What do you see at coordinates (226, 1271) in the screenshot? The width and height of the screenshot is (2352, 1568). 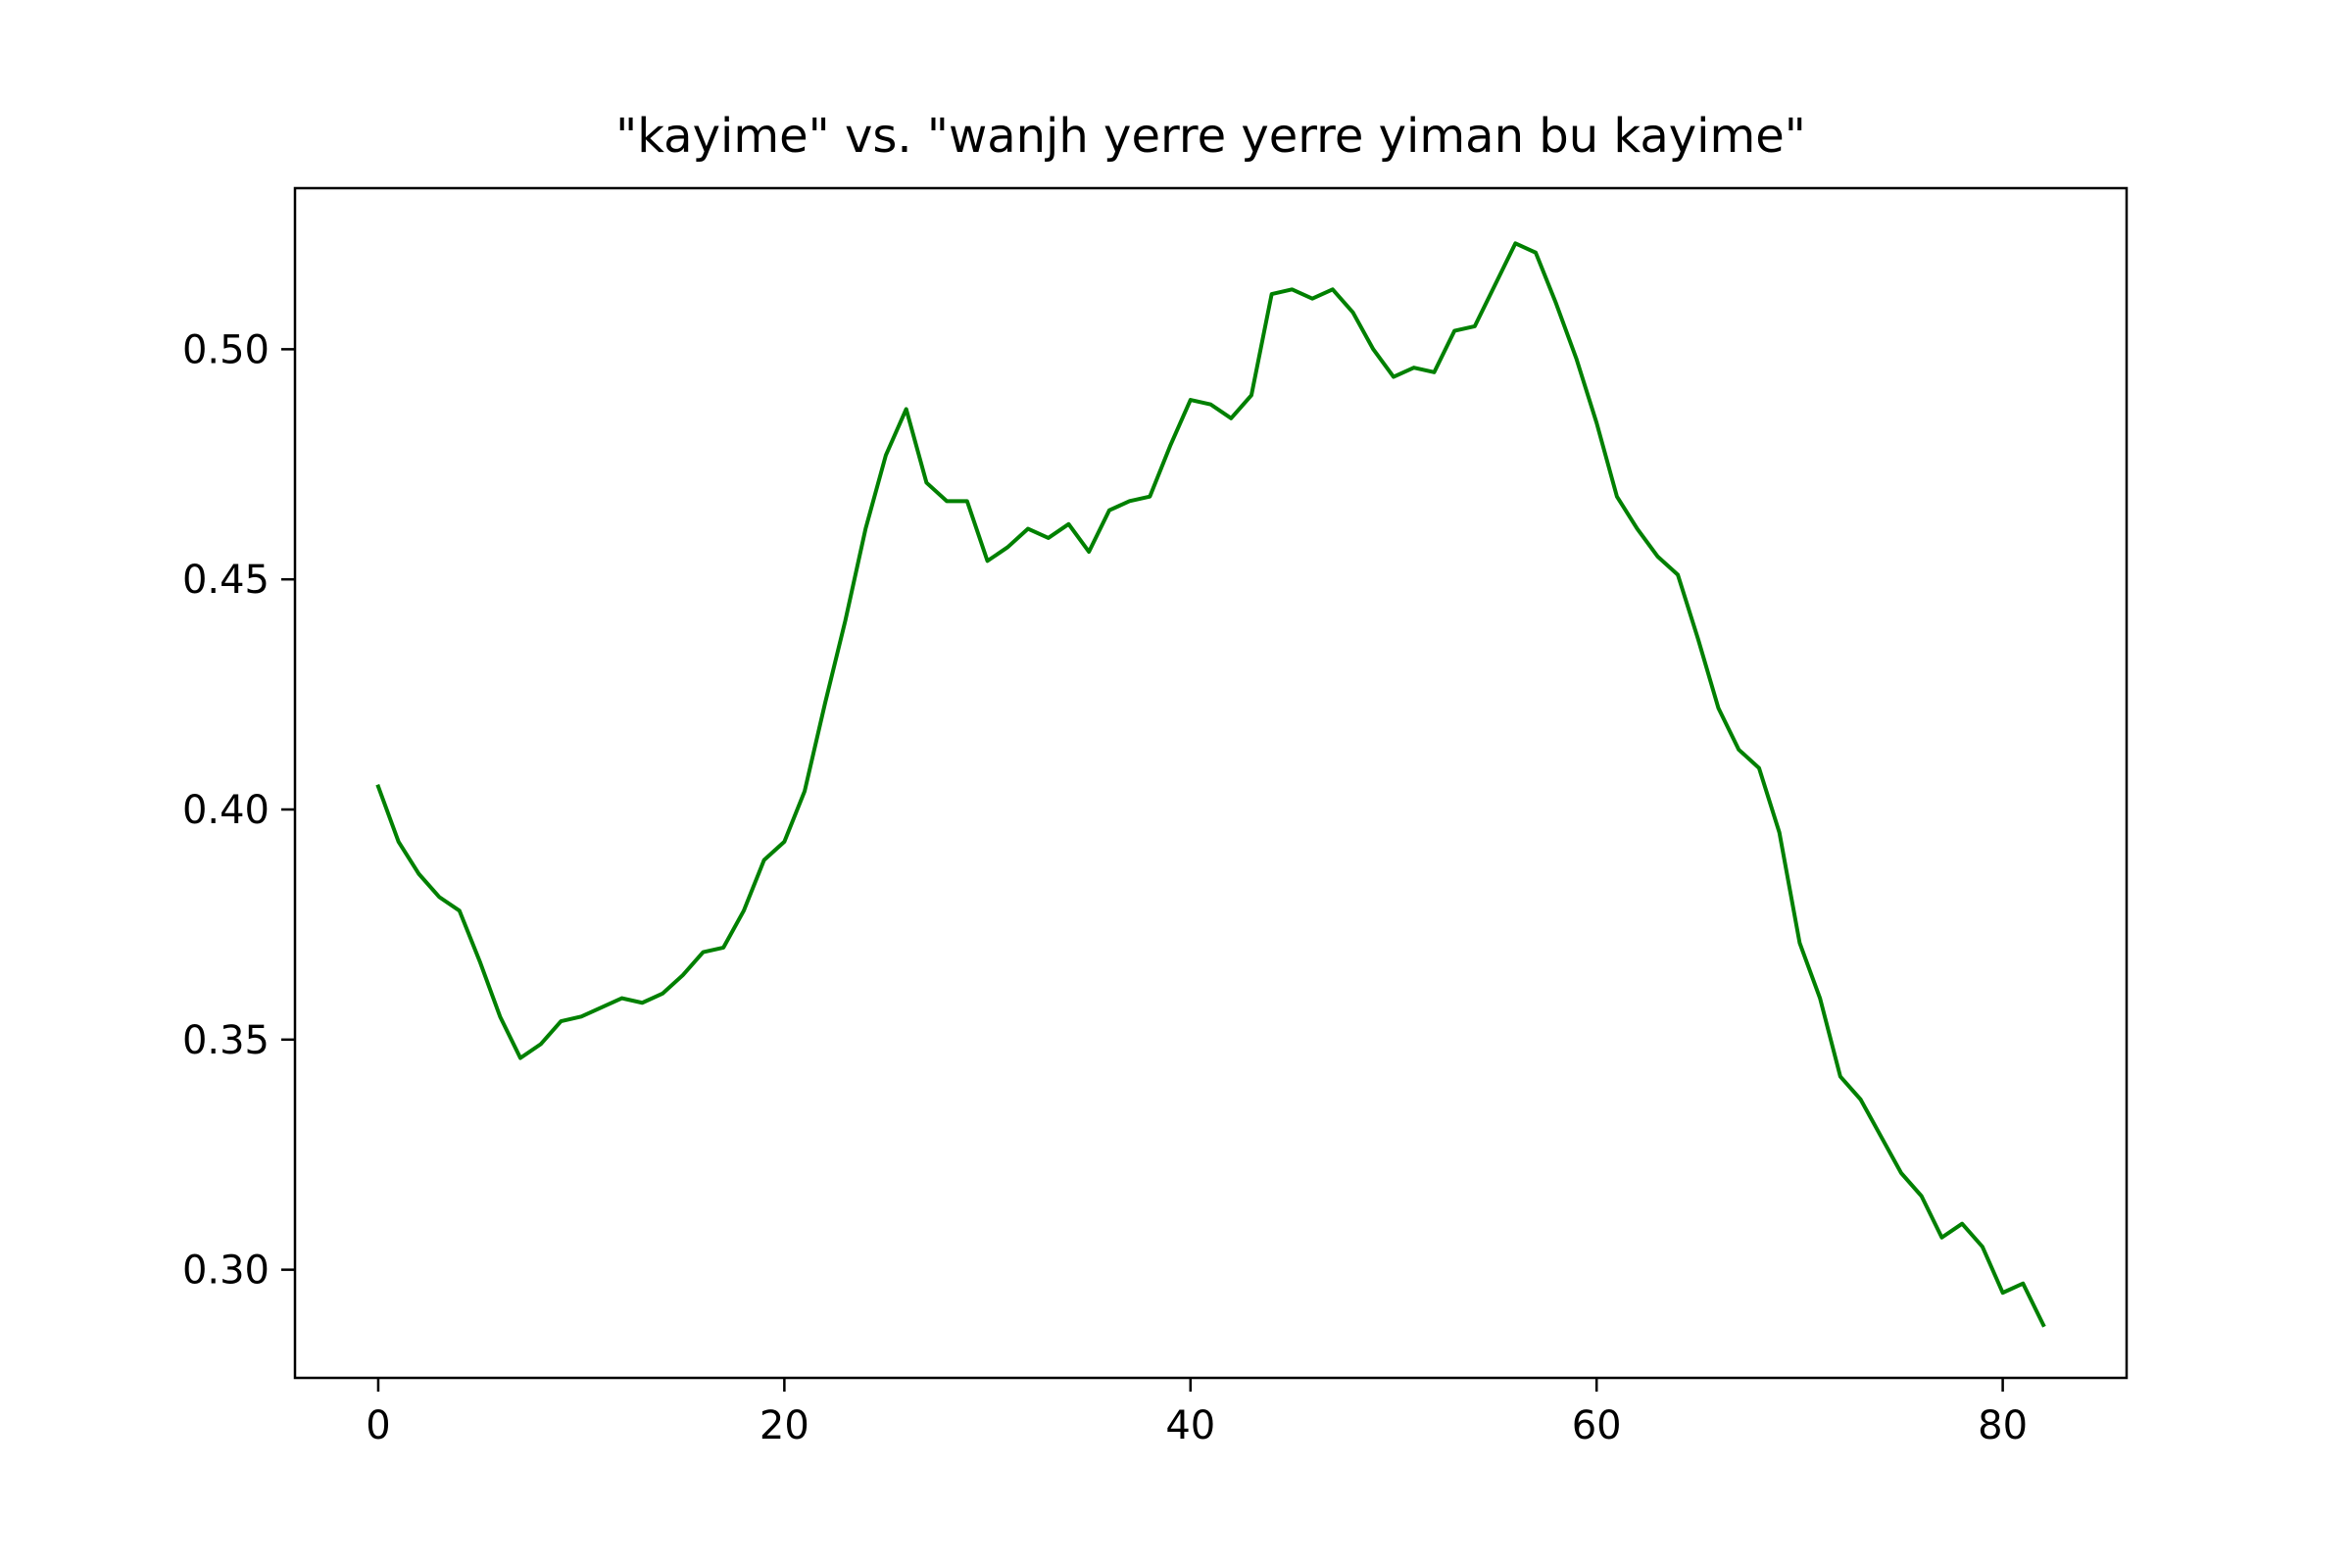 I see `y-tick-label: 0.30` at bounding box center [226, 1271].